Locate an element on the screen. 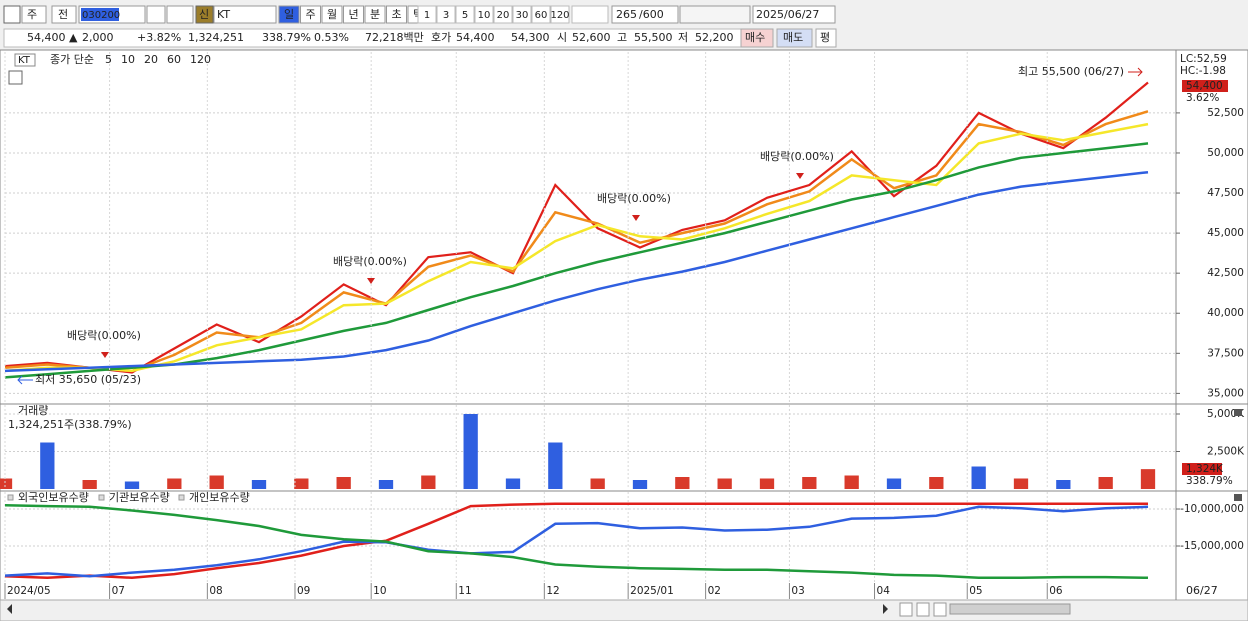 The height and width of the screenshot is (621, 1248). search-button is located at coordinates (156, 14).